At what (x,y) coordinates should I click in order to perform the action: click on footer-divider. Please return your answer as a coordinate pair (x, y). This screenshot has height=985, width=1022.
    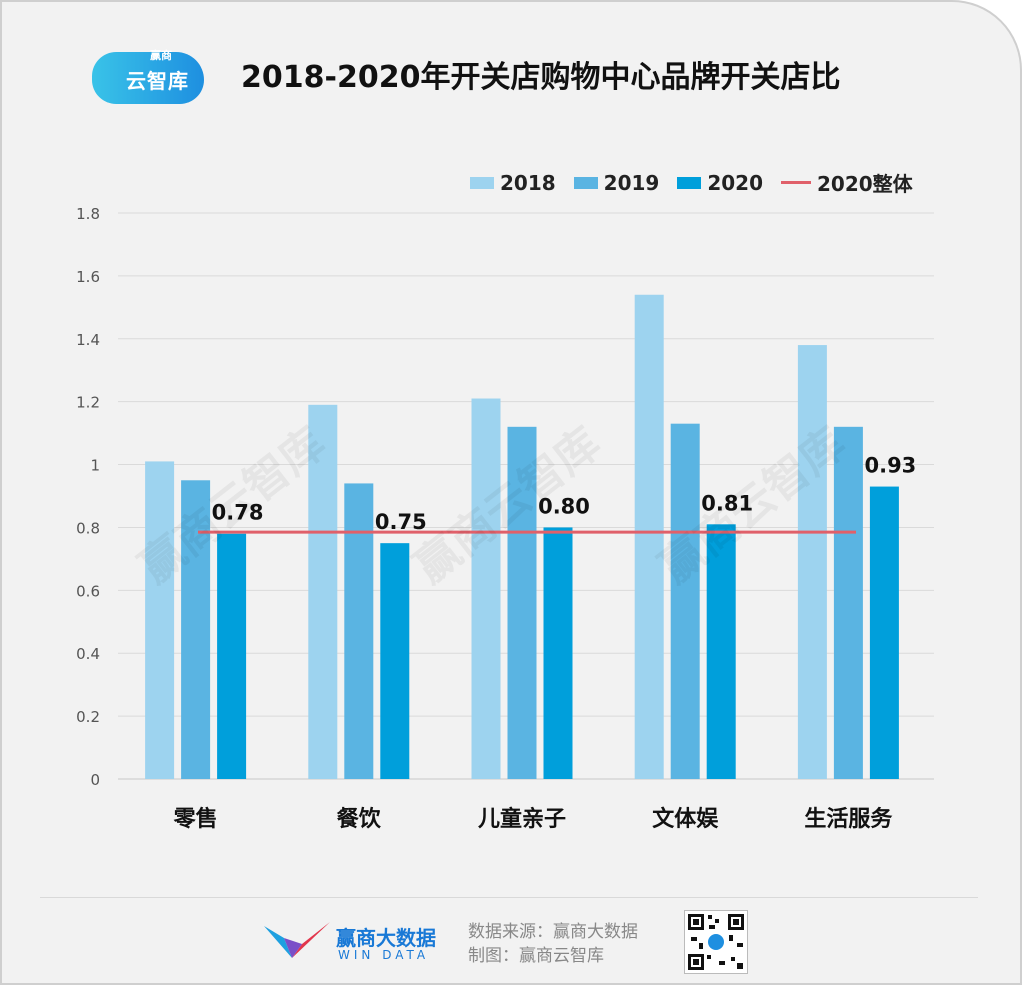
    Looking at the image, I should click on (509, 897).